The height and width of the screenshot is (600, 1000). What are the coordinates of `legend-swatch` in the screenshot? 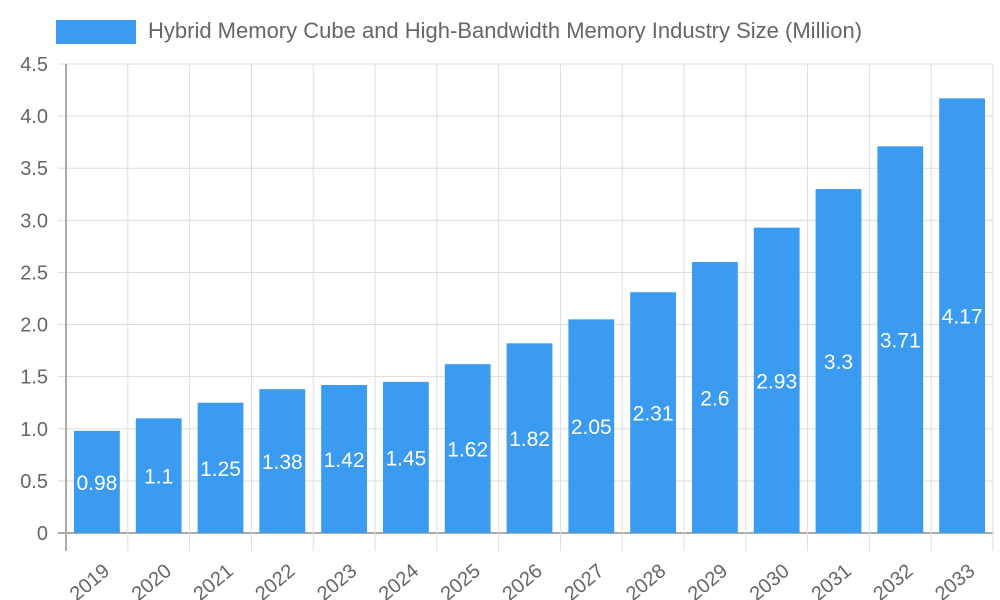 It's located at (96, 32).